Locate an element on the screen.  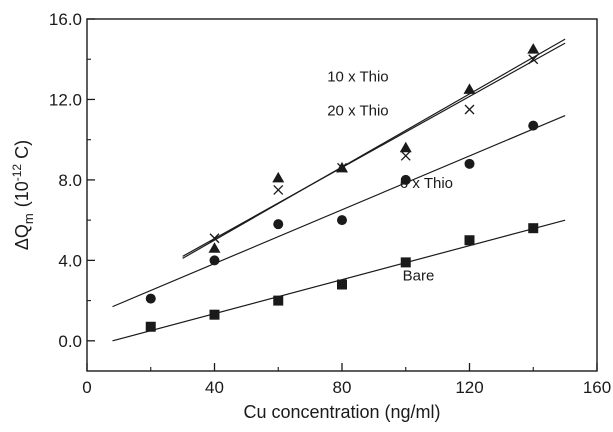
series-annotation: Bare is located at coordinates (419, 275).